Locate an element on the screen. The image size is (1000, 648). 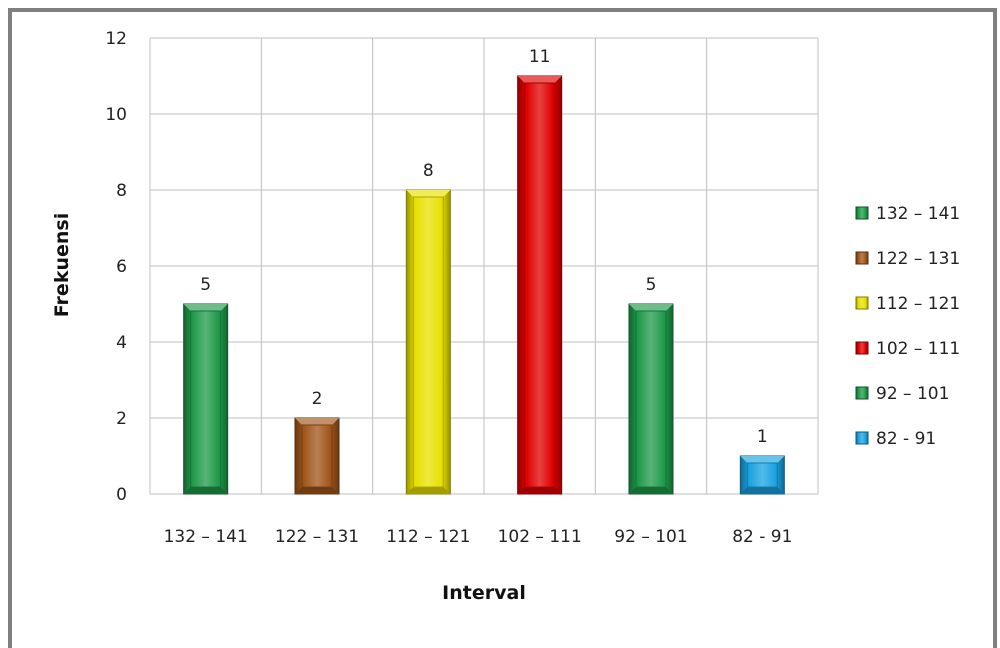
legend-item: 112 – 121 is located at coordinates (907, 304).